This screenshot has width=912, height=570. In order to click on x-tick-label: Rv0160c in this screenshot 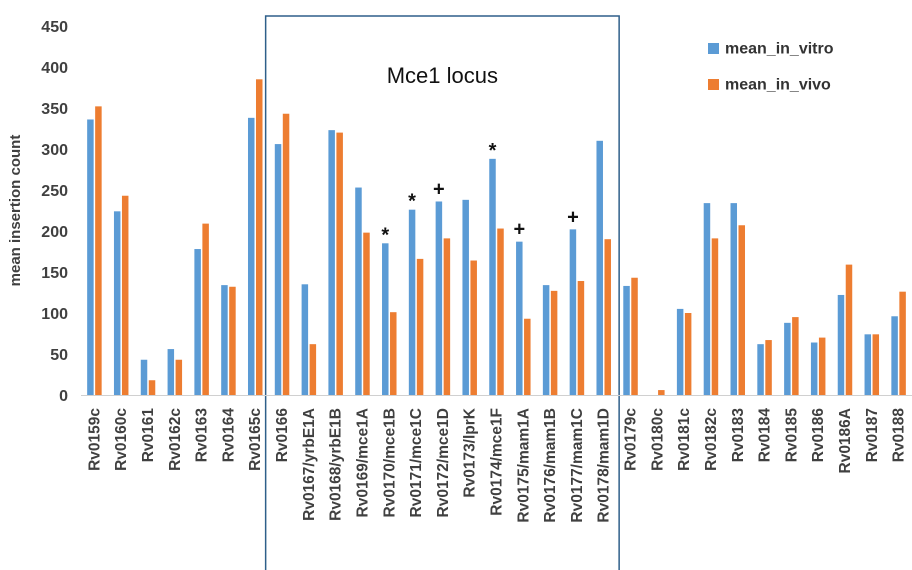, I will do `click(121, 439)`.